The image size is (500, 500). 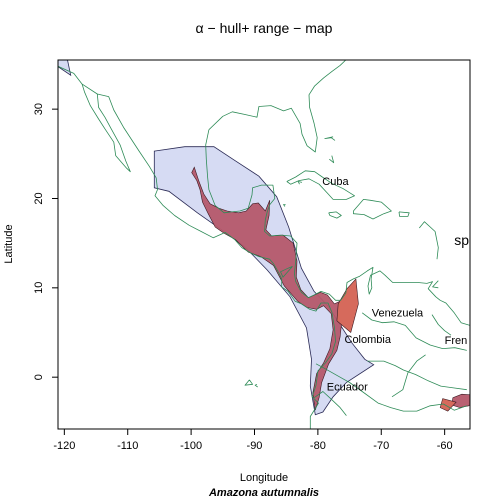 What do you see at coordinates (456, 341) in the screenshot?
I see `place-label-4: Fren` at bounding box center [456, 341].